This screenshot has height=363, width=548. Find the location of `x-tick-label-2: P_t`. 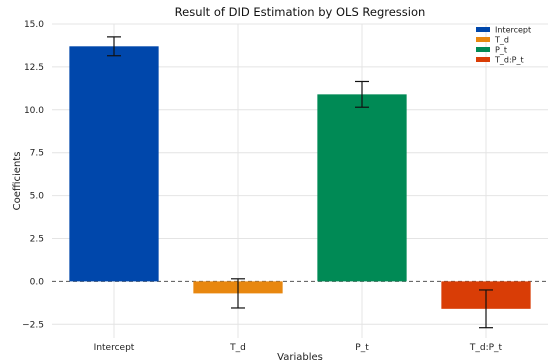

x-tick-label-2: P_t is located at coordinates (362, 348).